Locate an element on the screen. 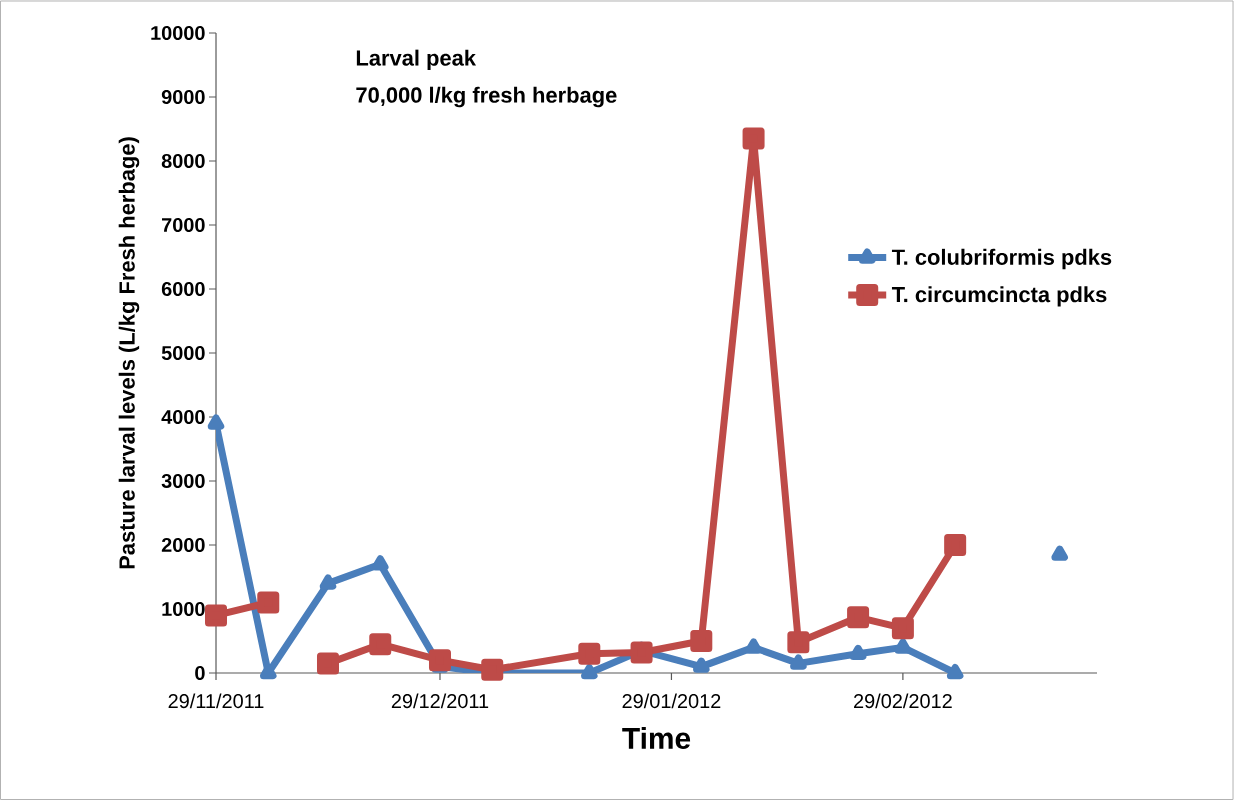 This screenshot has width=1234, height=800. annotation: 70,000 l/kg fresh herbage is located at coordinates (486, 97).